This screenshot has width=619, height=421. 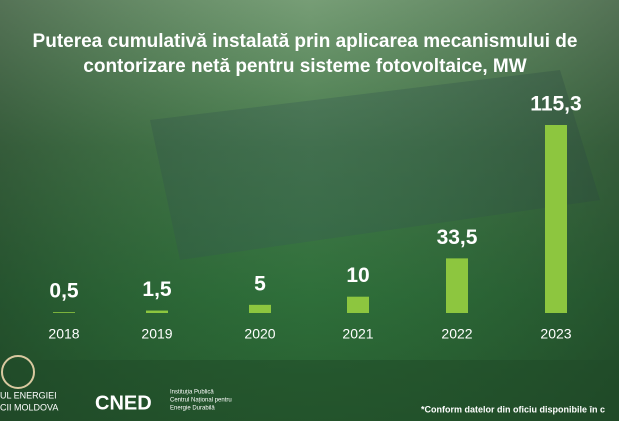 What do you see at coordinates (201, 401) in the screenshot?
I see `logo-caption: Centrul Național pentru` at bounding box center [201, 401].